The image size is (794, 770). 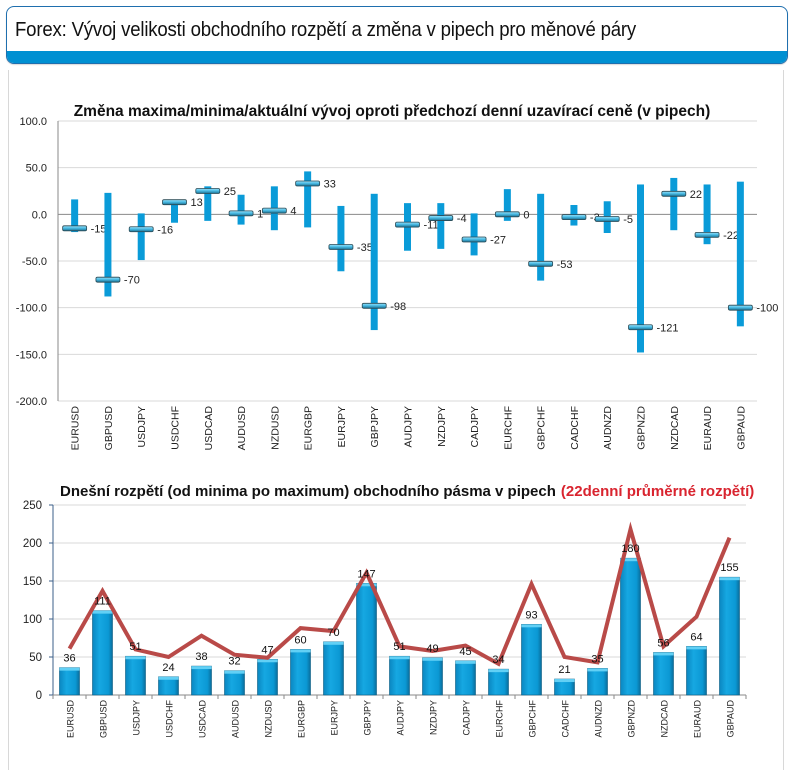 I want to click on y-tick-label: 0.0, so click(x=39, y=215).